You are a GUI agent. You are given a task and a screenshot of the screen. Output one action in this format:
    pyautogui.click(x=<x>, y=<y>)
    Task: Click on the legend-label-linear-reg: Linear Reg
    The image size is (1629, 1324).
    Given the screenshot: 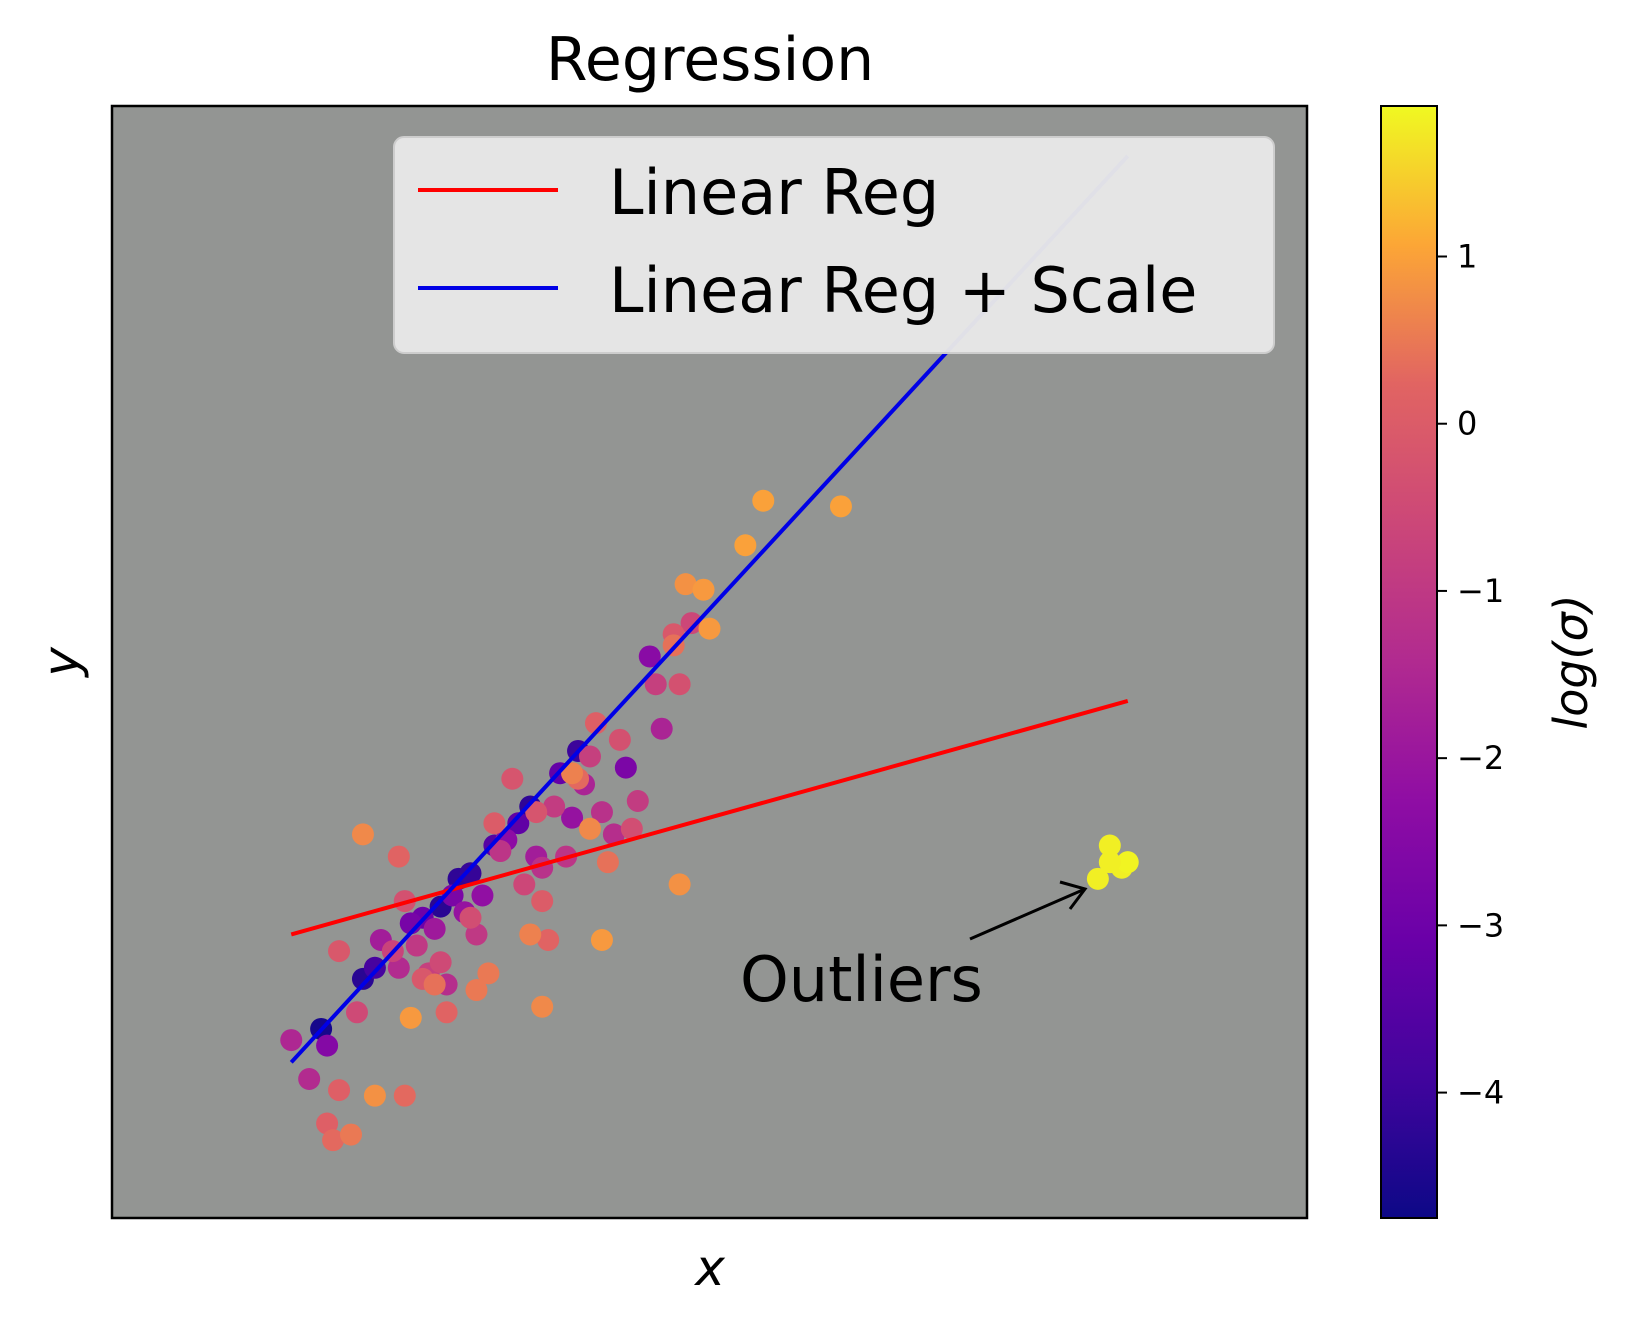 What is the action you would take?
    pyautogui.click(x=774, y=192)
    